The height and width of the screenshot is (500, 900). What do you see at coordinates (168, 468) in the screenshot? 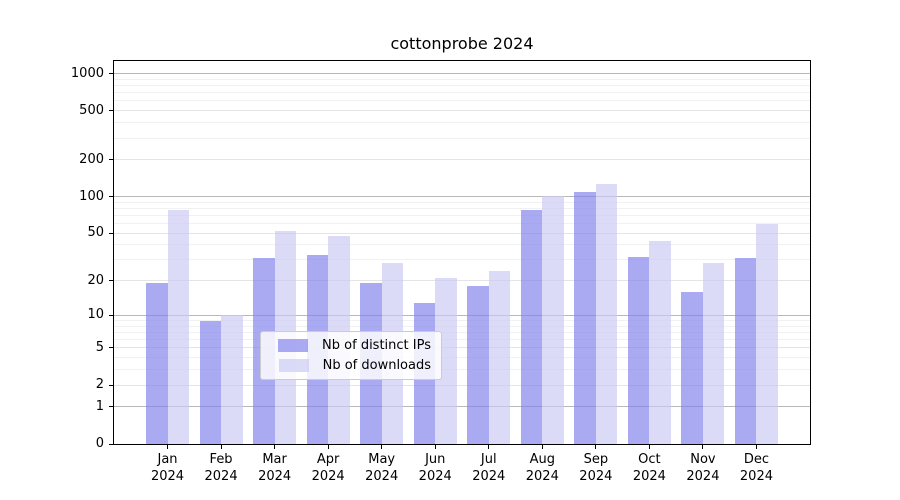
I see `x-tick-label: Jan 2024` at bounding box center [168, 468].